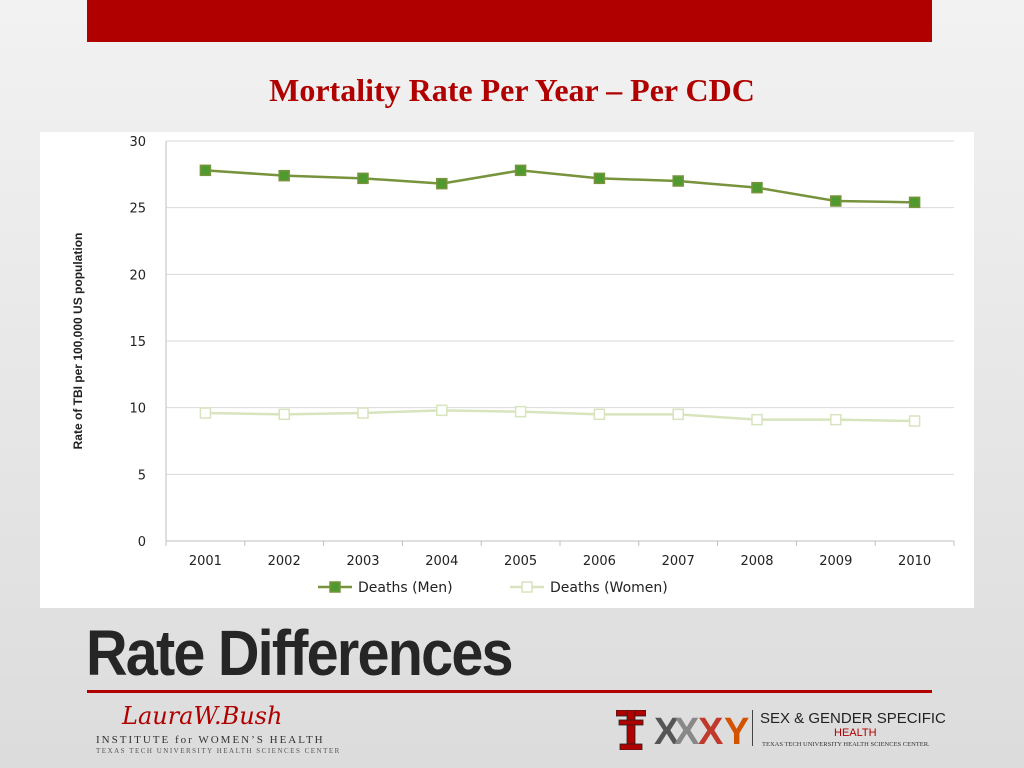 The width and height of the screenshot is (1024, 768). Describe the element at coordinates (142, 475) in the screenshot. I see `y-tick-label: 5` at that location.